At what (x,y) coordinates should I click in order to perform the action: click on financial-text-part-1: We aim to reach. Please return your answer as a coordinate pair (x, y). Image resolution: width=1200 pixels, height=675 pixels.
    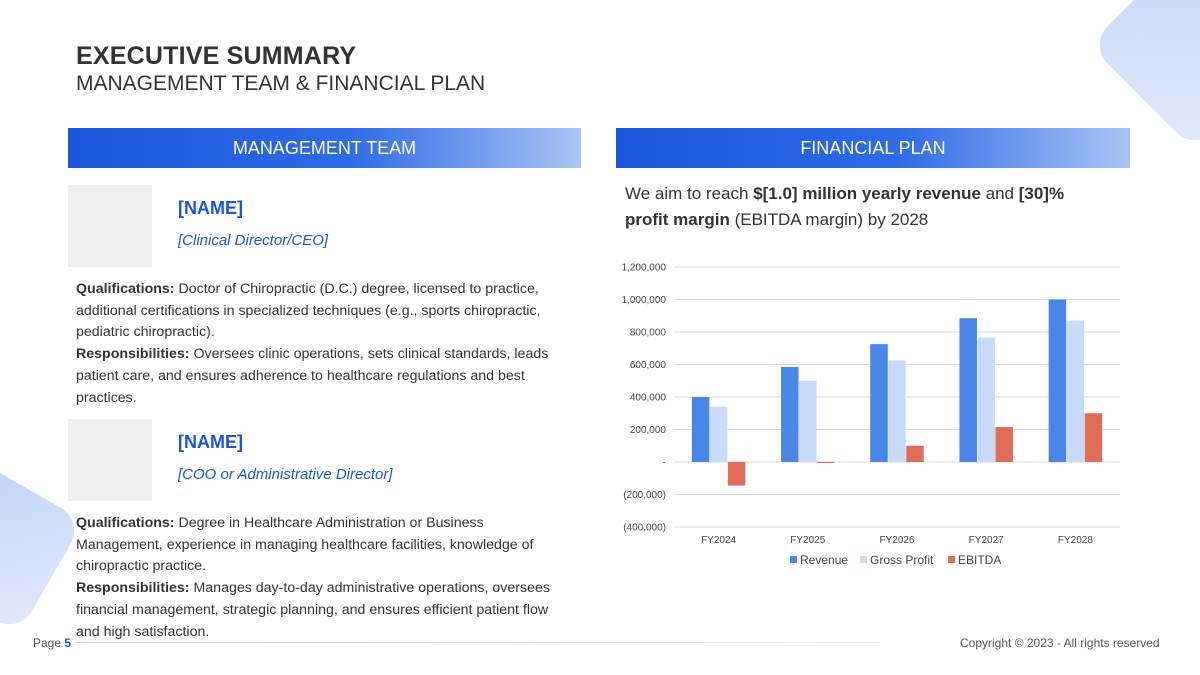
    Looking at the image, I should click on (689, 193).